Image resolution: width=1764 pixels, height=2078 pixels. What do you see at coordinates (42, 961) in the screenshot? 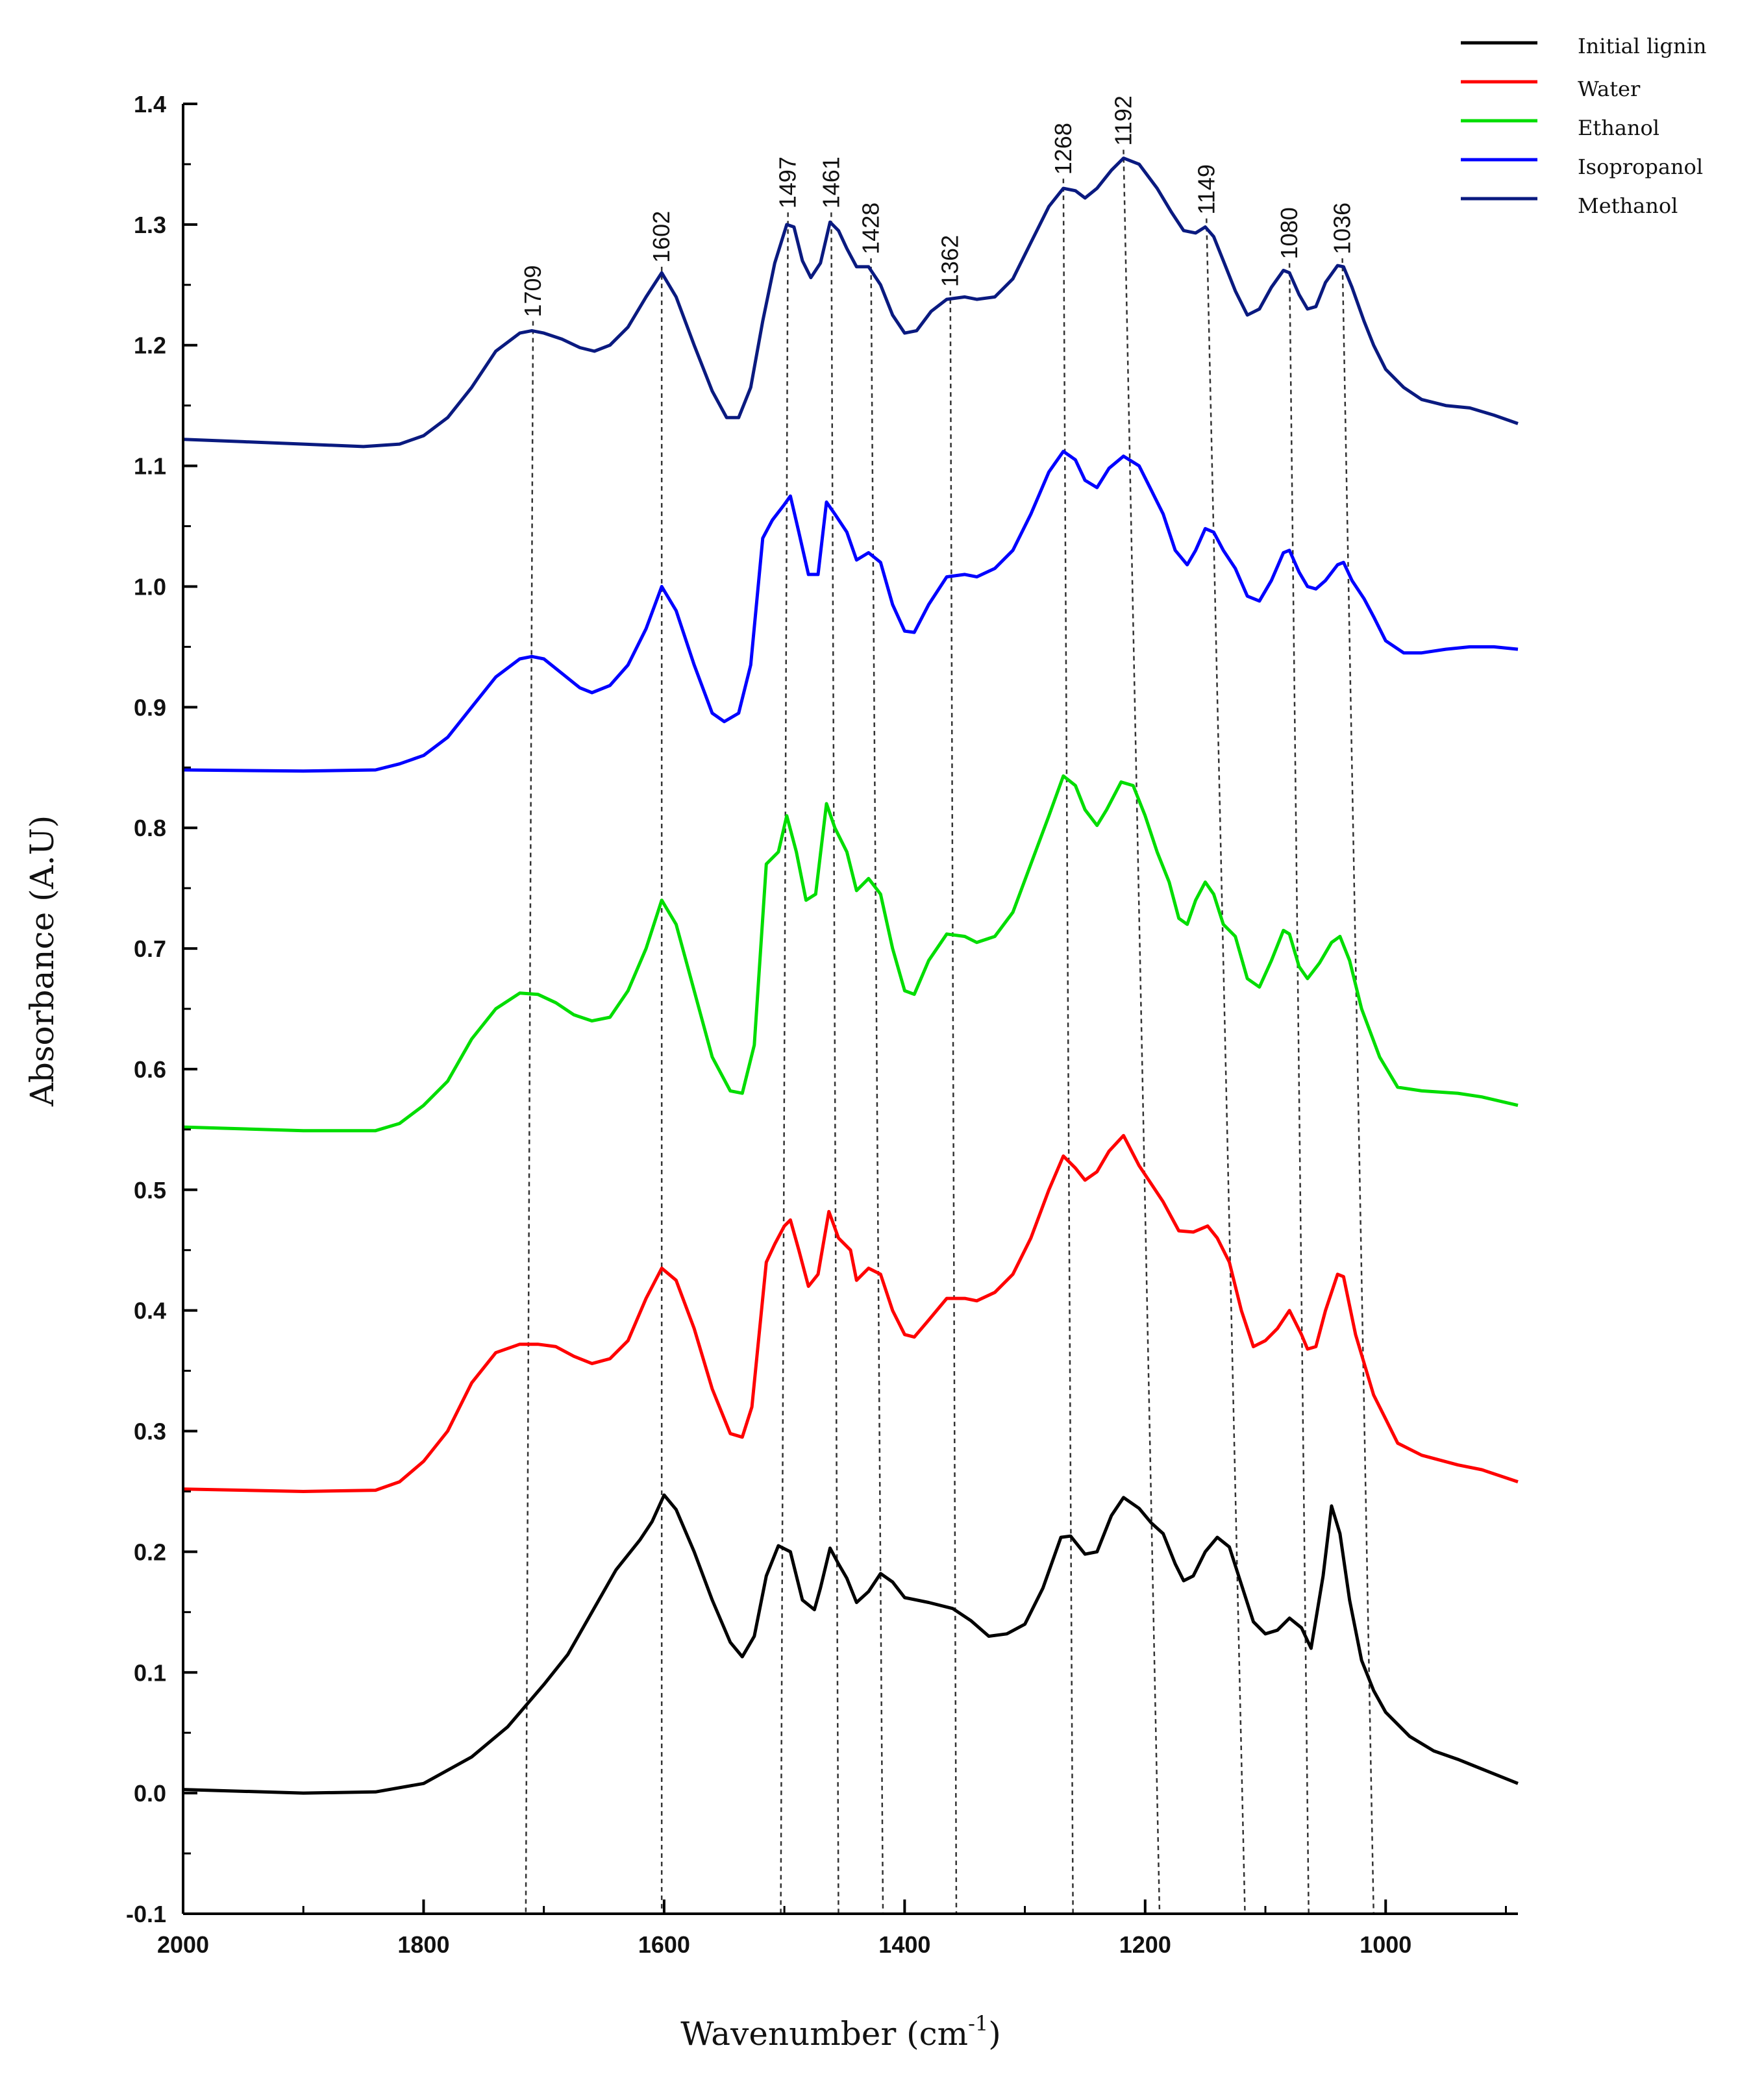
I see `y-axis-title: Absorbance (A.U)` at bounding box center [42, 961].